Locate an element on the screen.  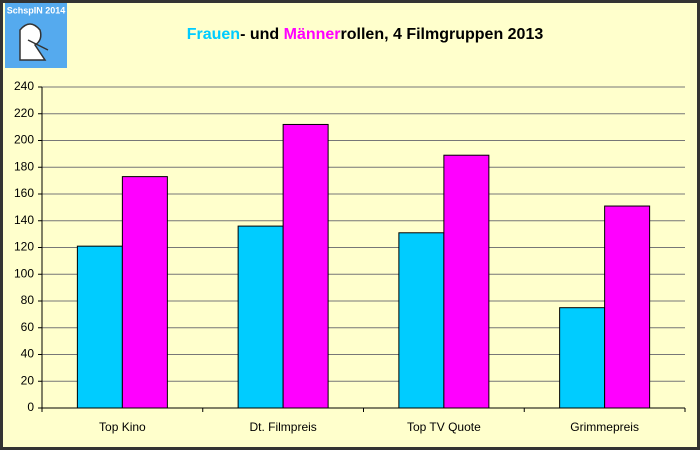
y-tick-label: 140 is located at coordinates (24, 220).